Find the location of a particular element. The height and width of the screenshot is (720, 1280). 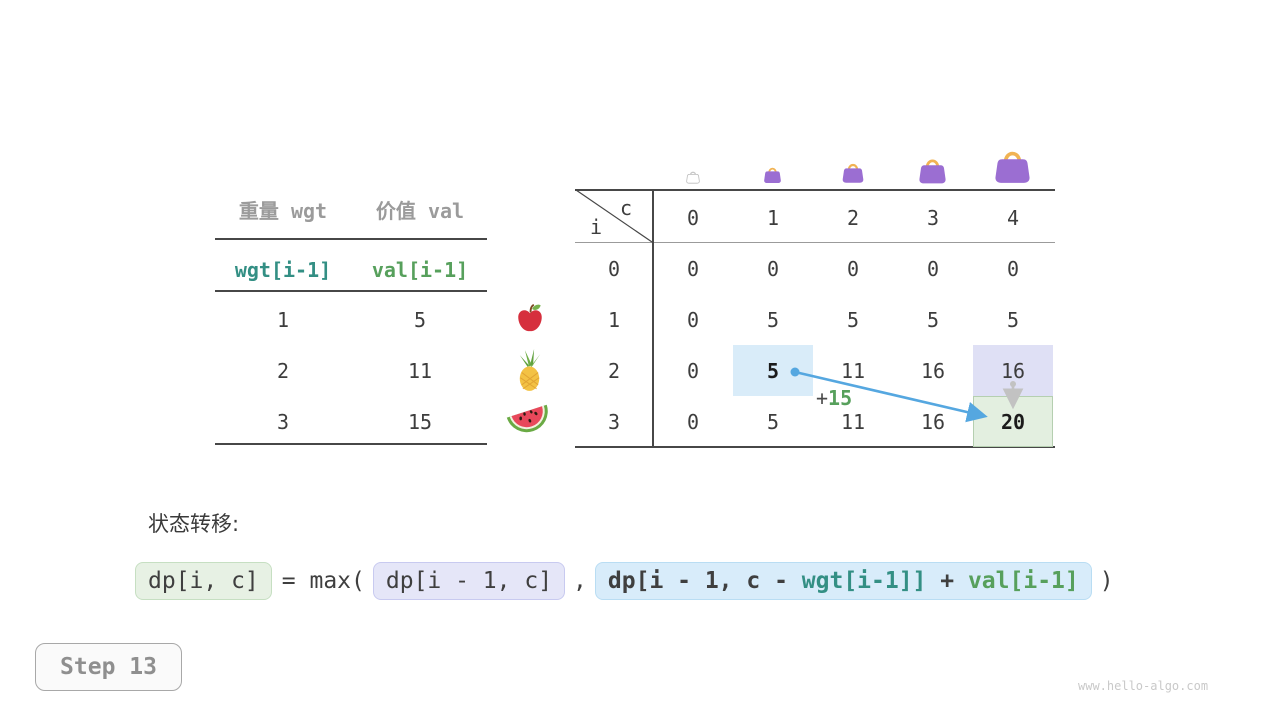

dp-cell-0-0: 0 is located at coordinates (693, 268).